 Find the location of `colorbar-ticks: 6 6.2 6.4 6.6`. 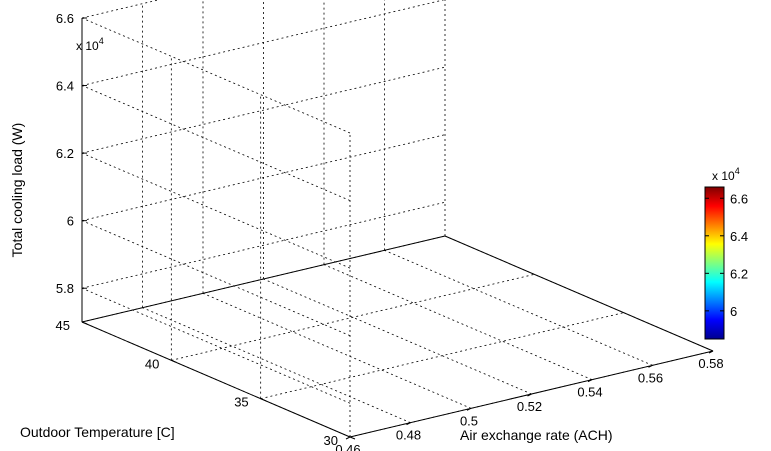

colorbar-ticks: 6 6.2 6.4 6.6 is located at coordinates (726, 255).